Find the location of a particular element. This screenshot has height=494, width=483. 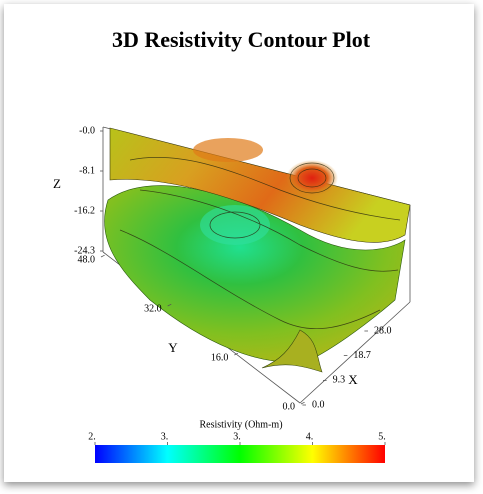

z-tick-label: -0.0 is located at coordinates (87, 130).